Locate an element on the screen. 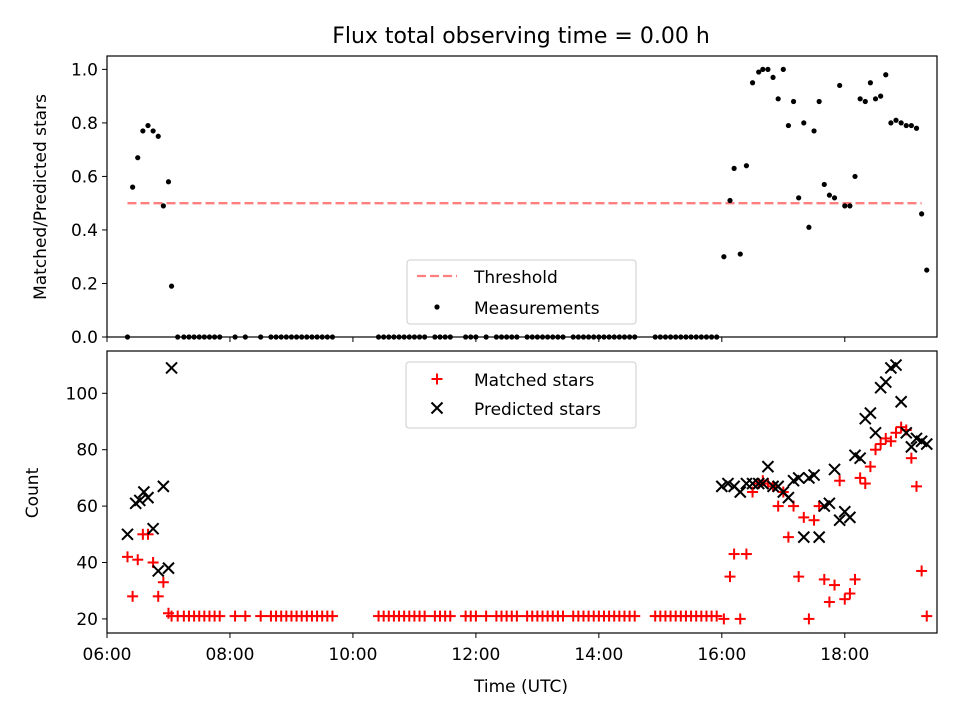 The image size is (960, 720). bottom-y-tick-label: 40 is located at coordinates (87, 564).